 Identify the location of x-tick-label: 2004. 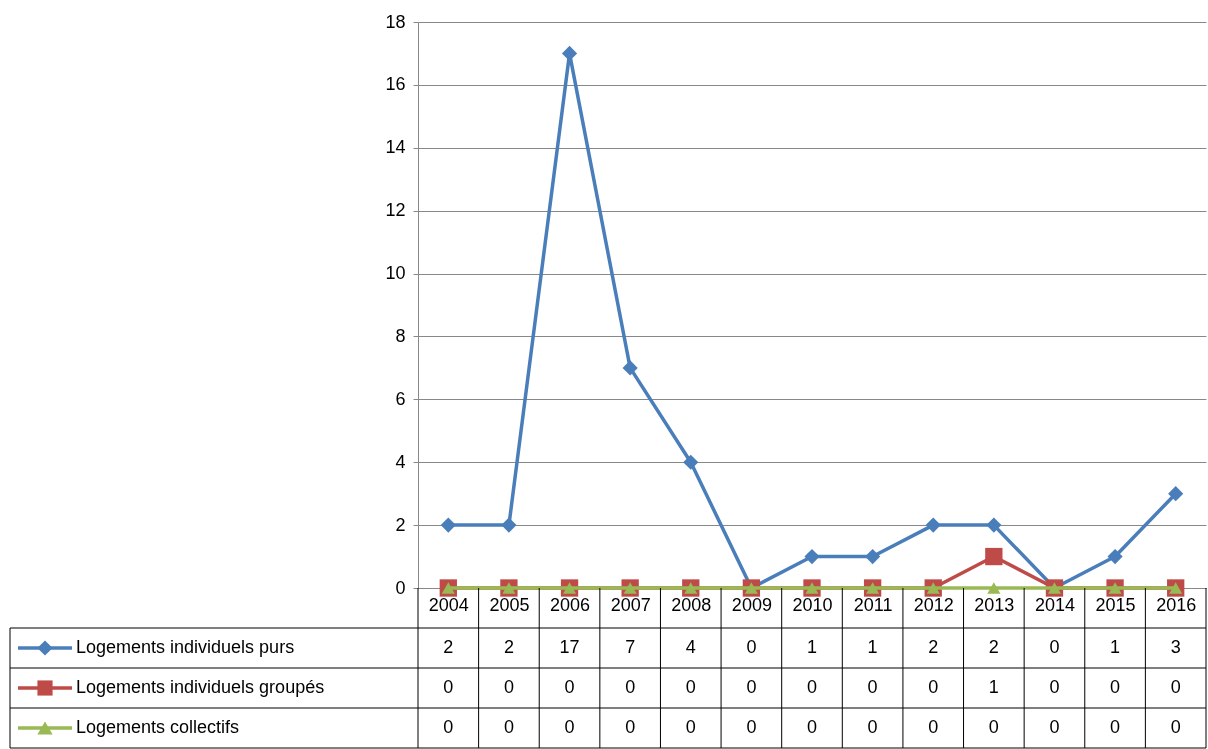
(448, 604).